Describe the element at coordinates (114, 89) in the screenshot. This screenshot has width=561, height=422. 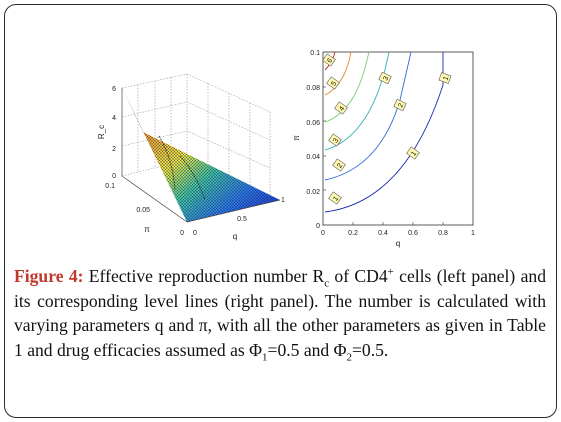
I see `z-tick: 6` at that location.